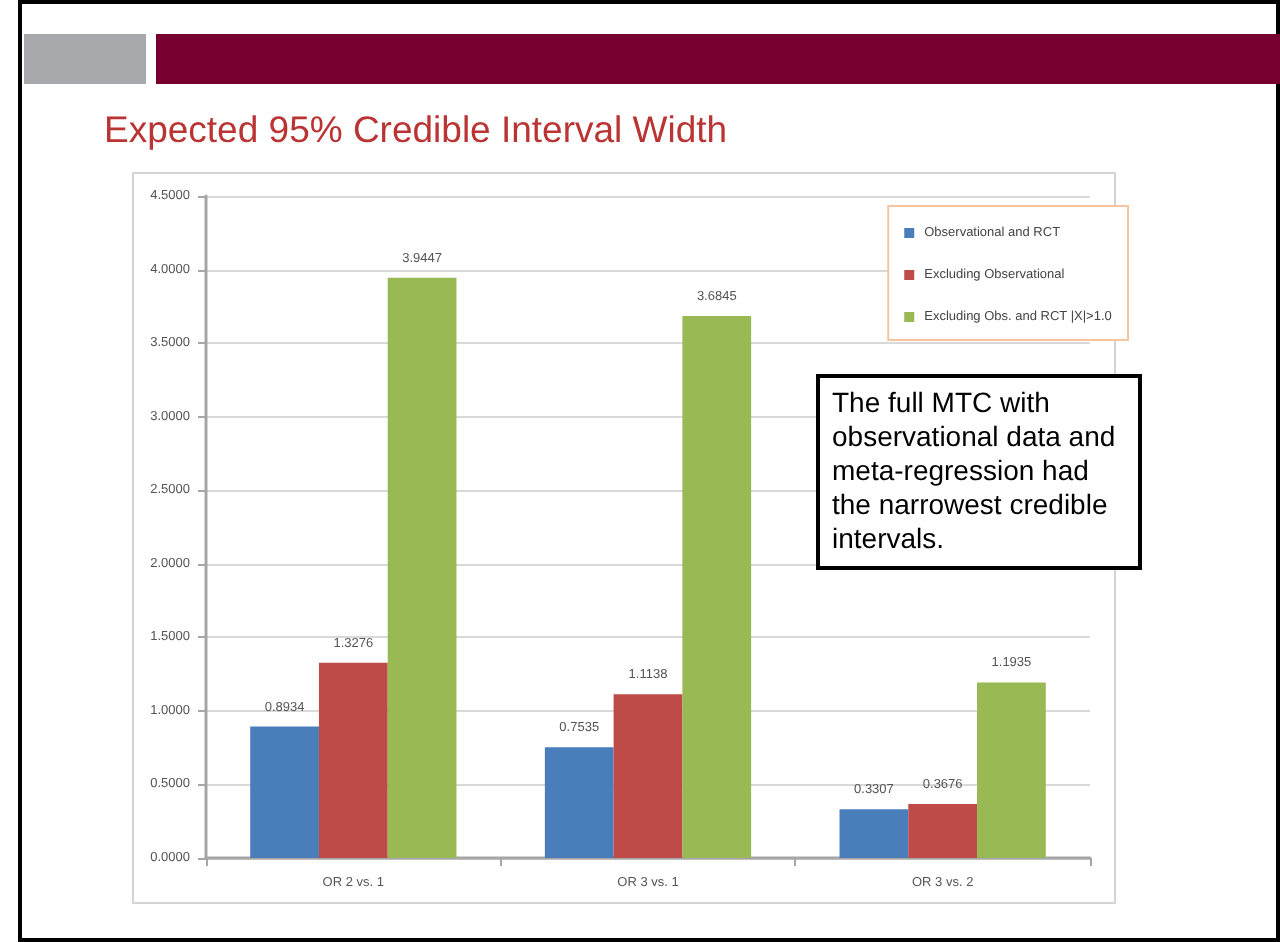 Image resolution: width=1280 pixels, height=942 pixels. I want to click on chart-title: Expected 95% Credible Interval Width, so click(416, 129).